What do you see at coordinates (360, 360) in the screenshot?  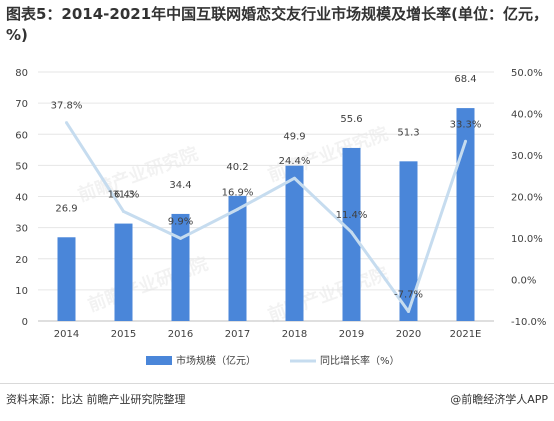 I see `legend-line-label: 同比增长率（%）` at bounding box center [360, 360].